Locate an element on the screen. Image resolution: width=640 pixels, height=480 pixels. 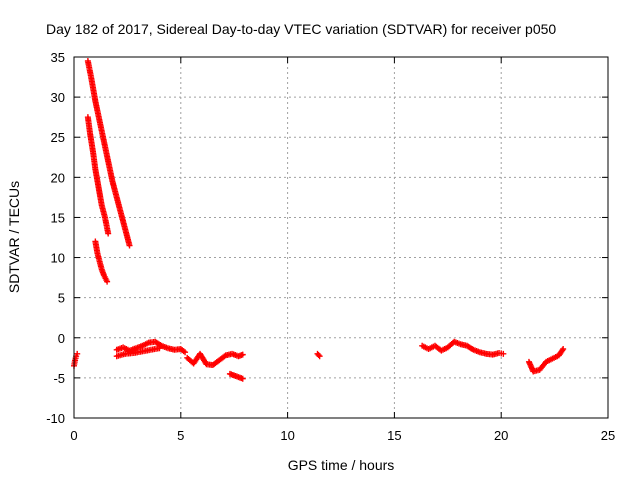
y-axis-label: SDTVAR / TECUs is located at coordinates (14, 237).